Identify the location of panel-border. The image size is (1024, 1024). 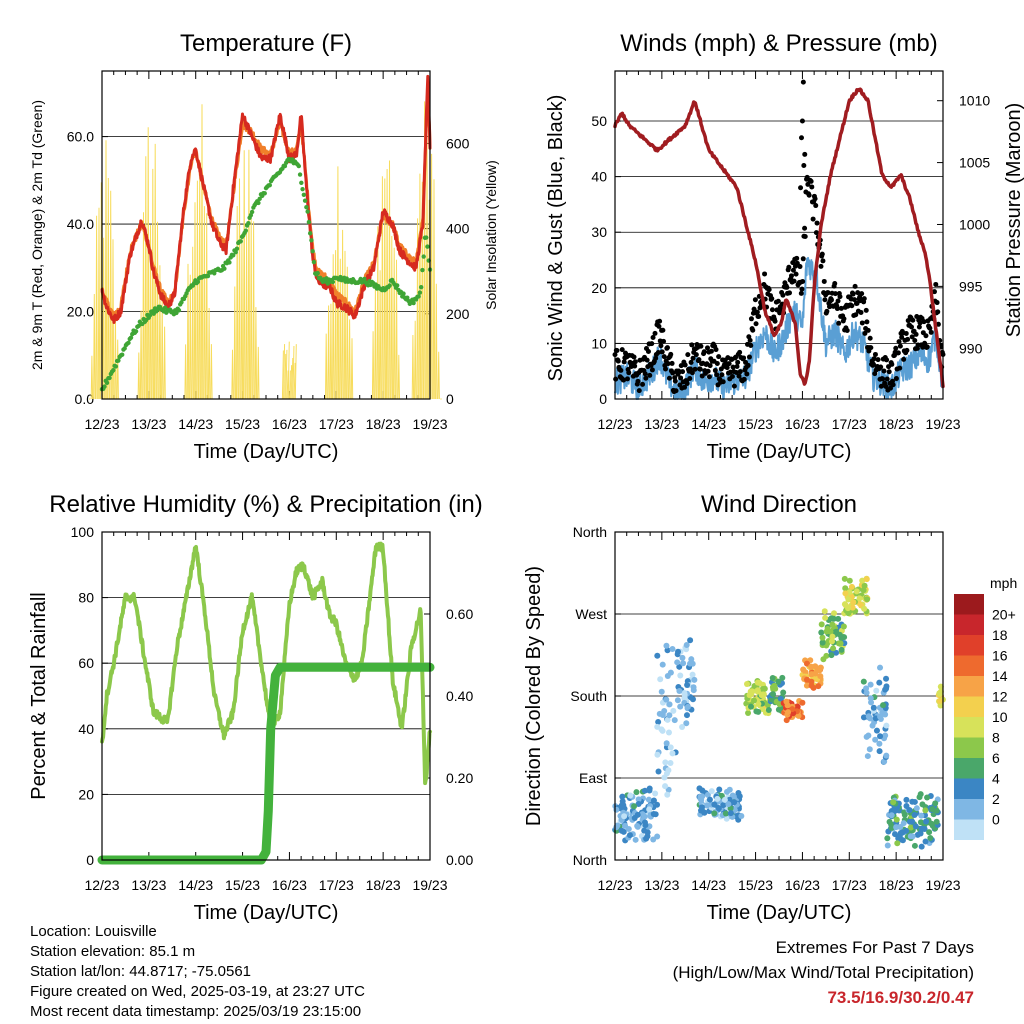
(266, 235).